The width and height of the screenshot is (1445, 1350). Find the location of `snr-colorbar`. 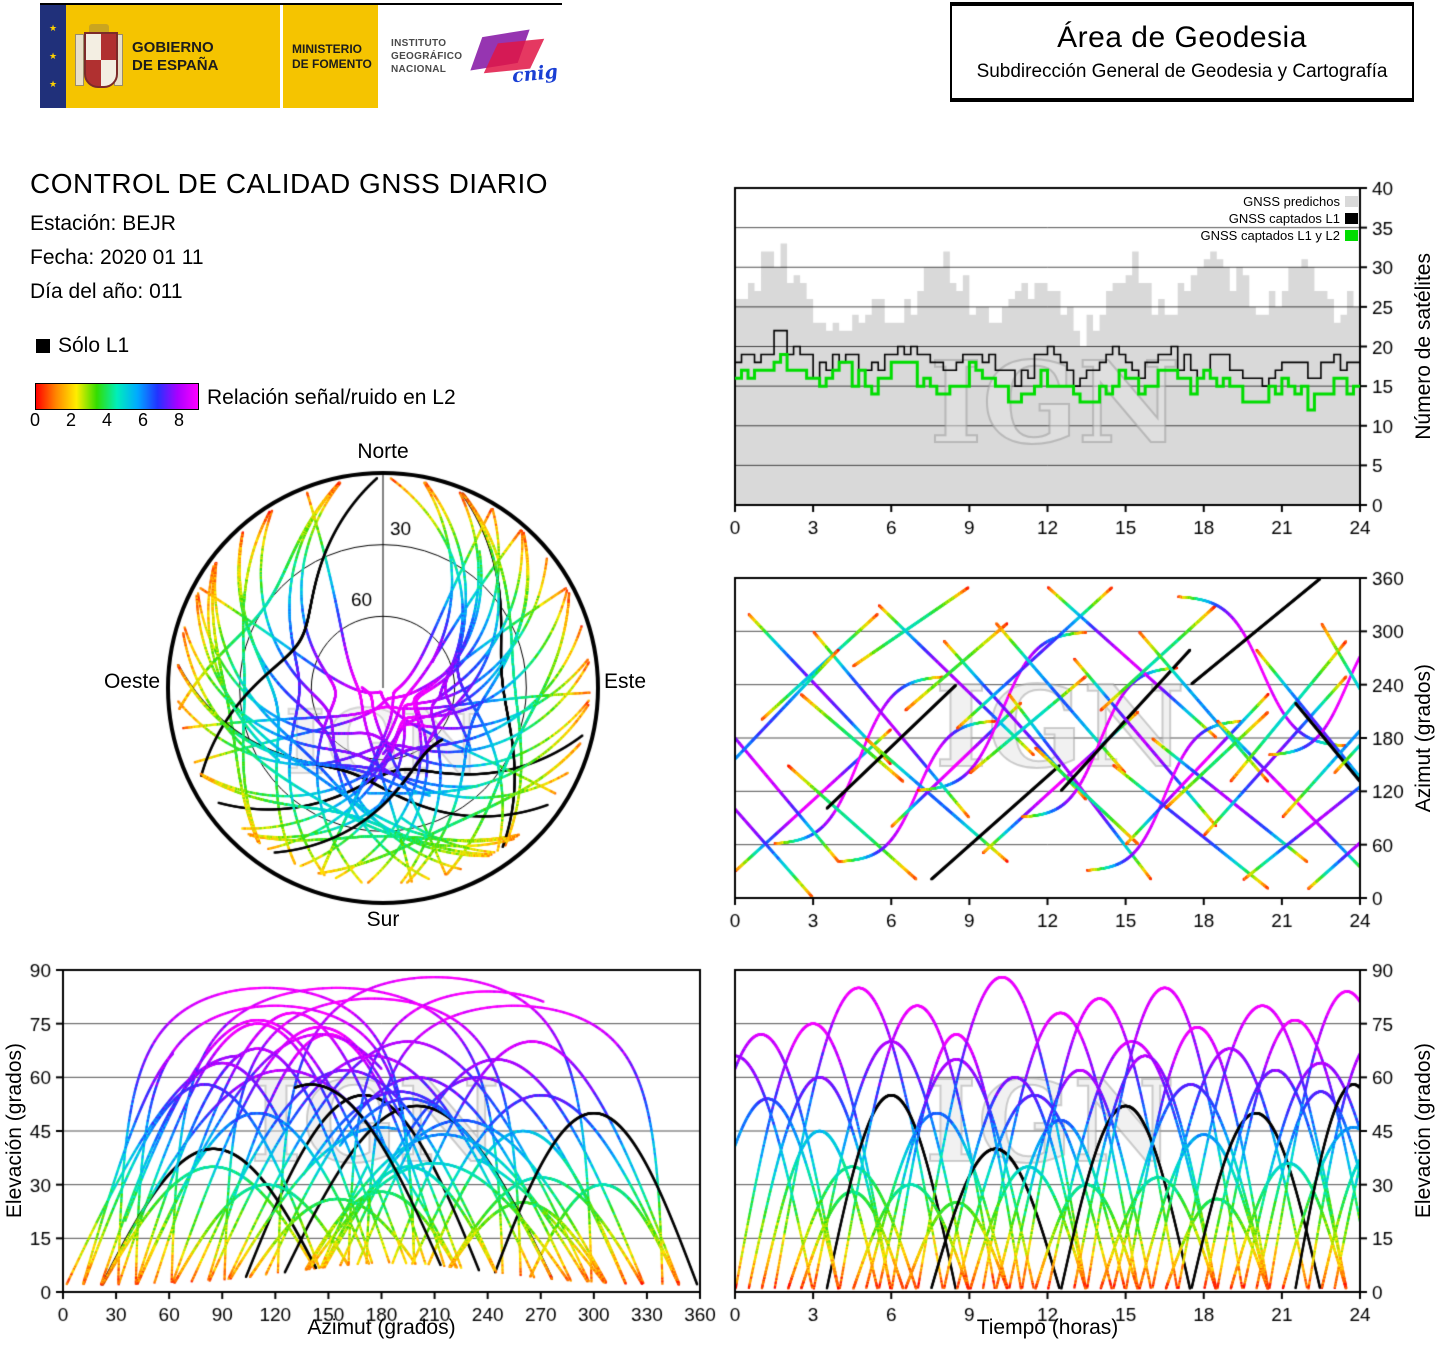

snr-colorbar is located at coordinates (117, 396).